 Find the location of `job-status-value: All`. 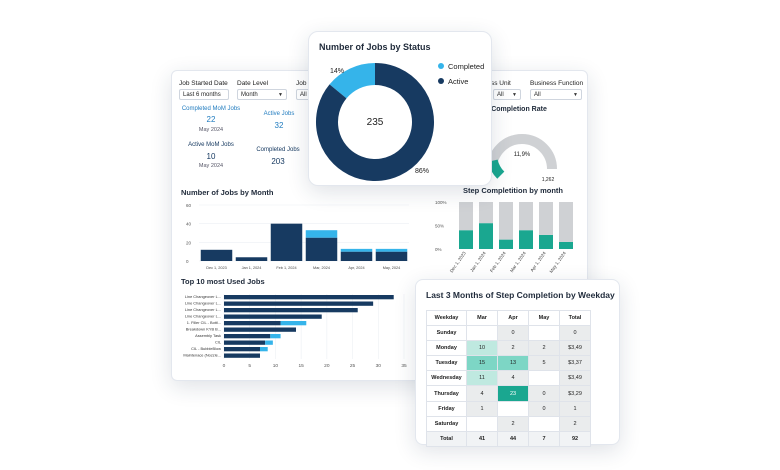

job-status-value: All is located at coordinates (303, 94).